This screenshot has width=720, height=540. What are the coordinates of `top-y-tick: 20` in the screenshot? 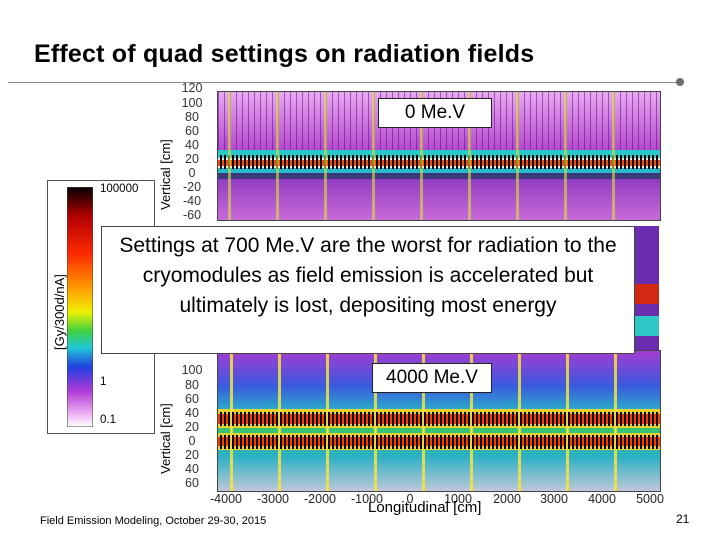 It's located at (192, 159).